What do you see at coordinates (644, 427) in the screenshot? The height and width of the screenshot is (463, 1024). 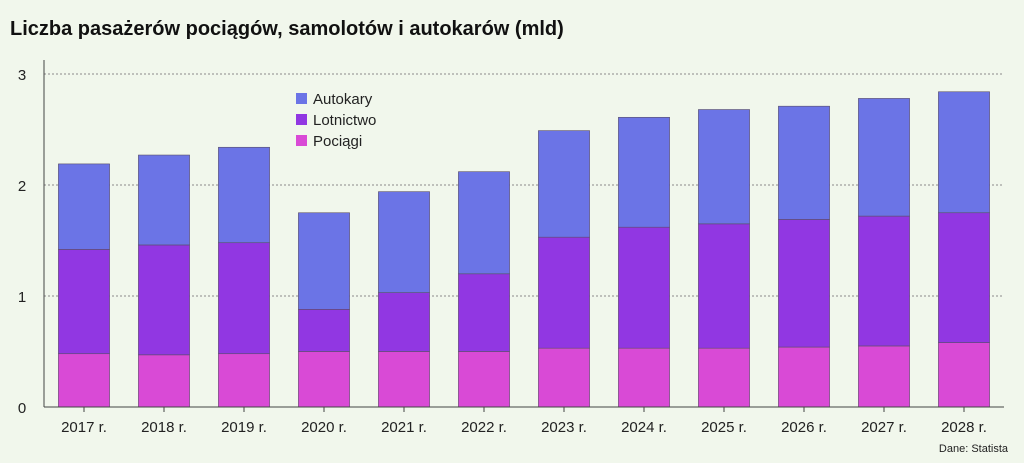 I see `x-tick-label: 2024 r.` at bounding box center [644, 427].